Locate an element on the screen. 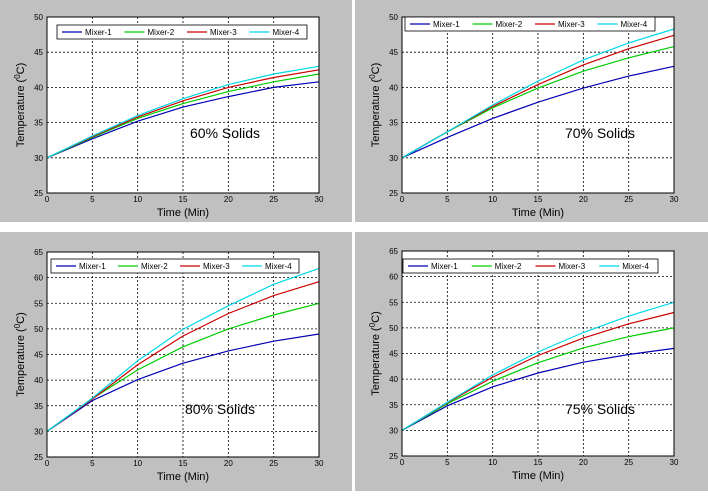 This screenshot has width=708, height=496. solids-annotation: 70% Solids is located at coordinates (600, 133).